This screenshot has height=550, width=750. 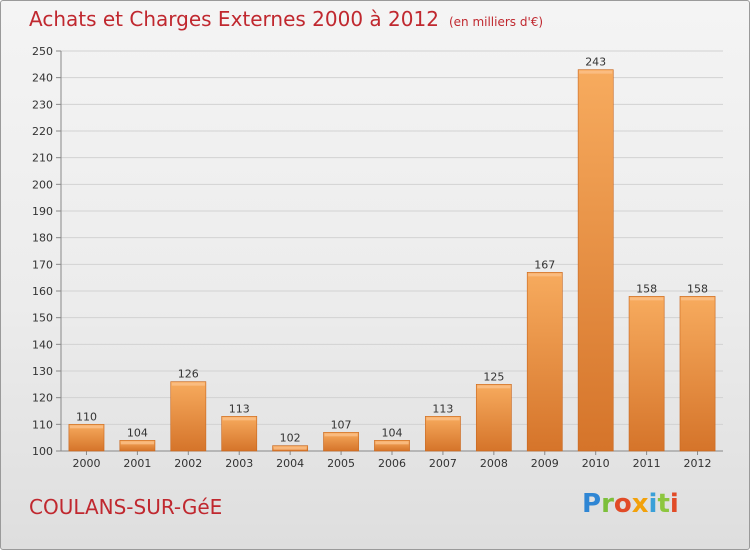 I want to click on y-tick-label: 200, so click(x=42, y=184).